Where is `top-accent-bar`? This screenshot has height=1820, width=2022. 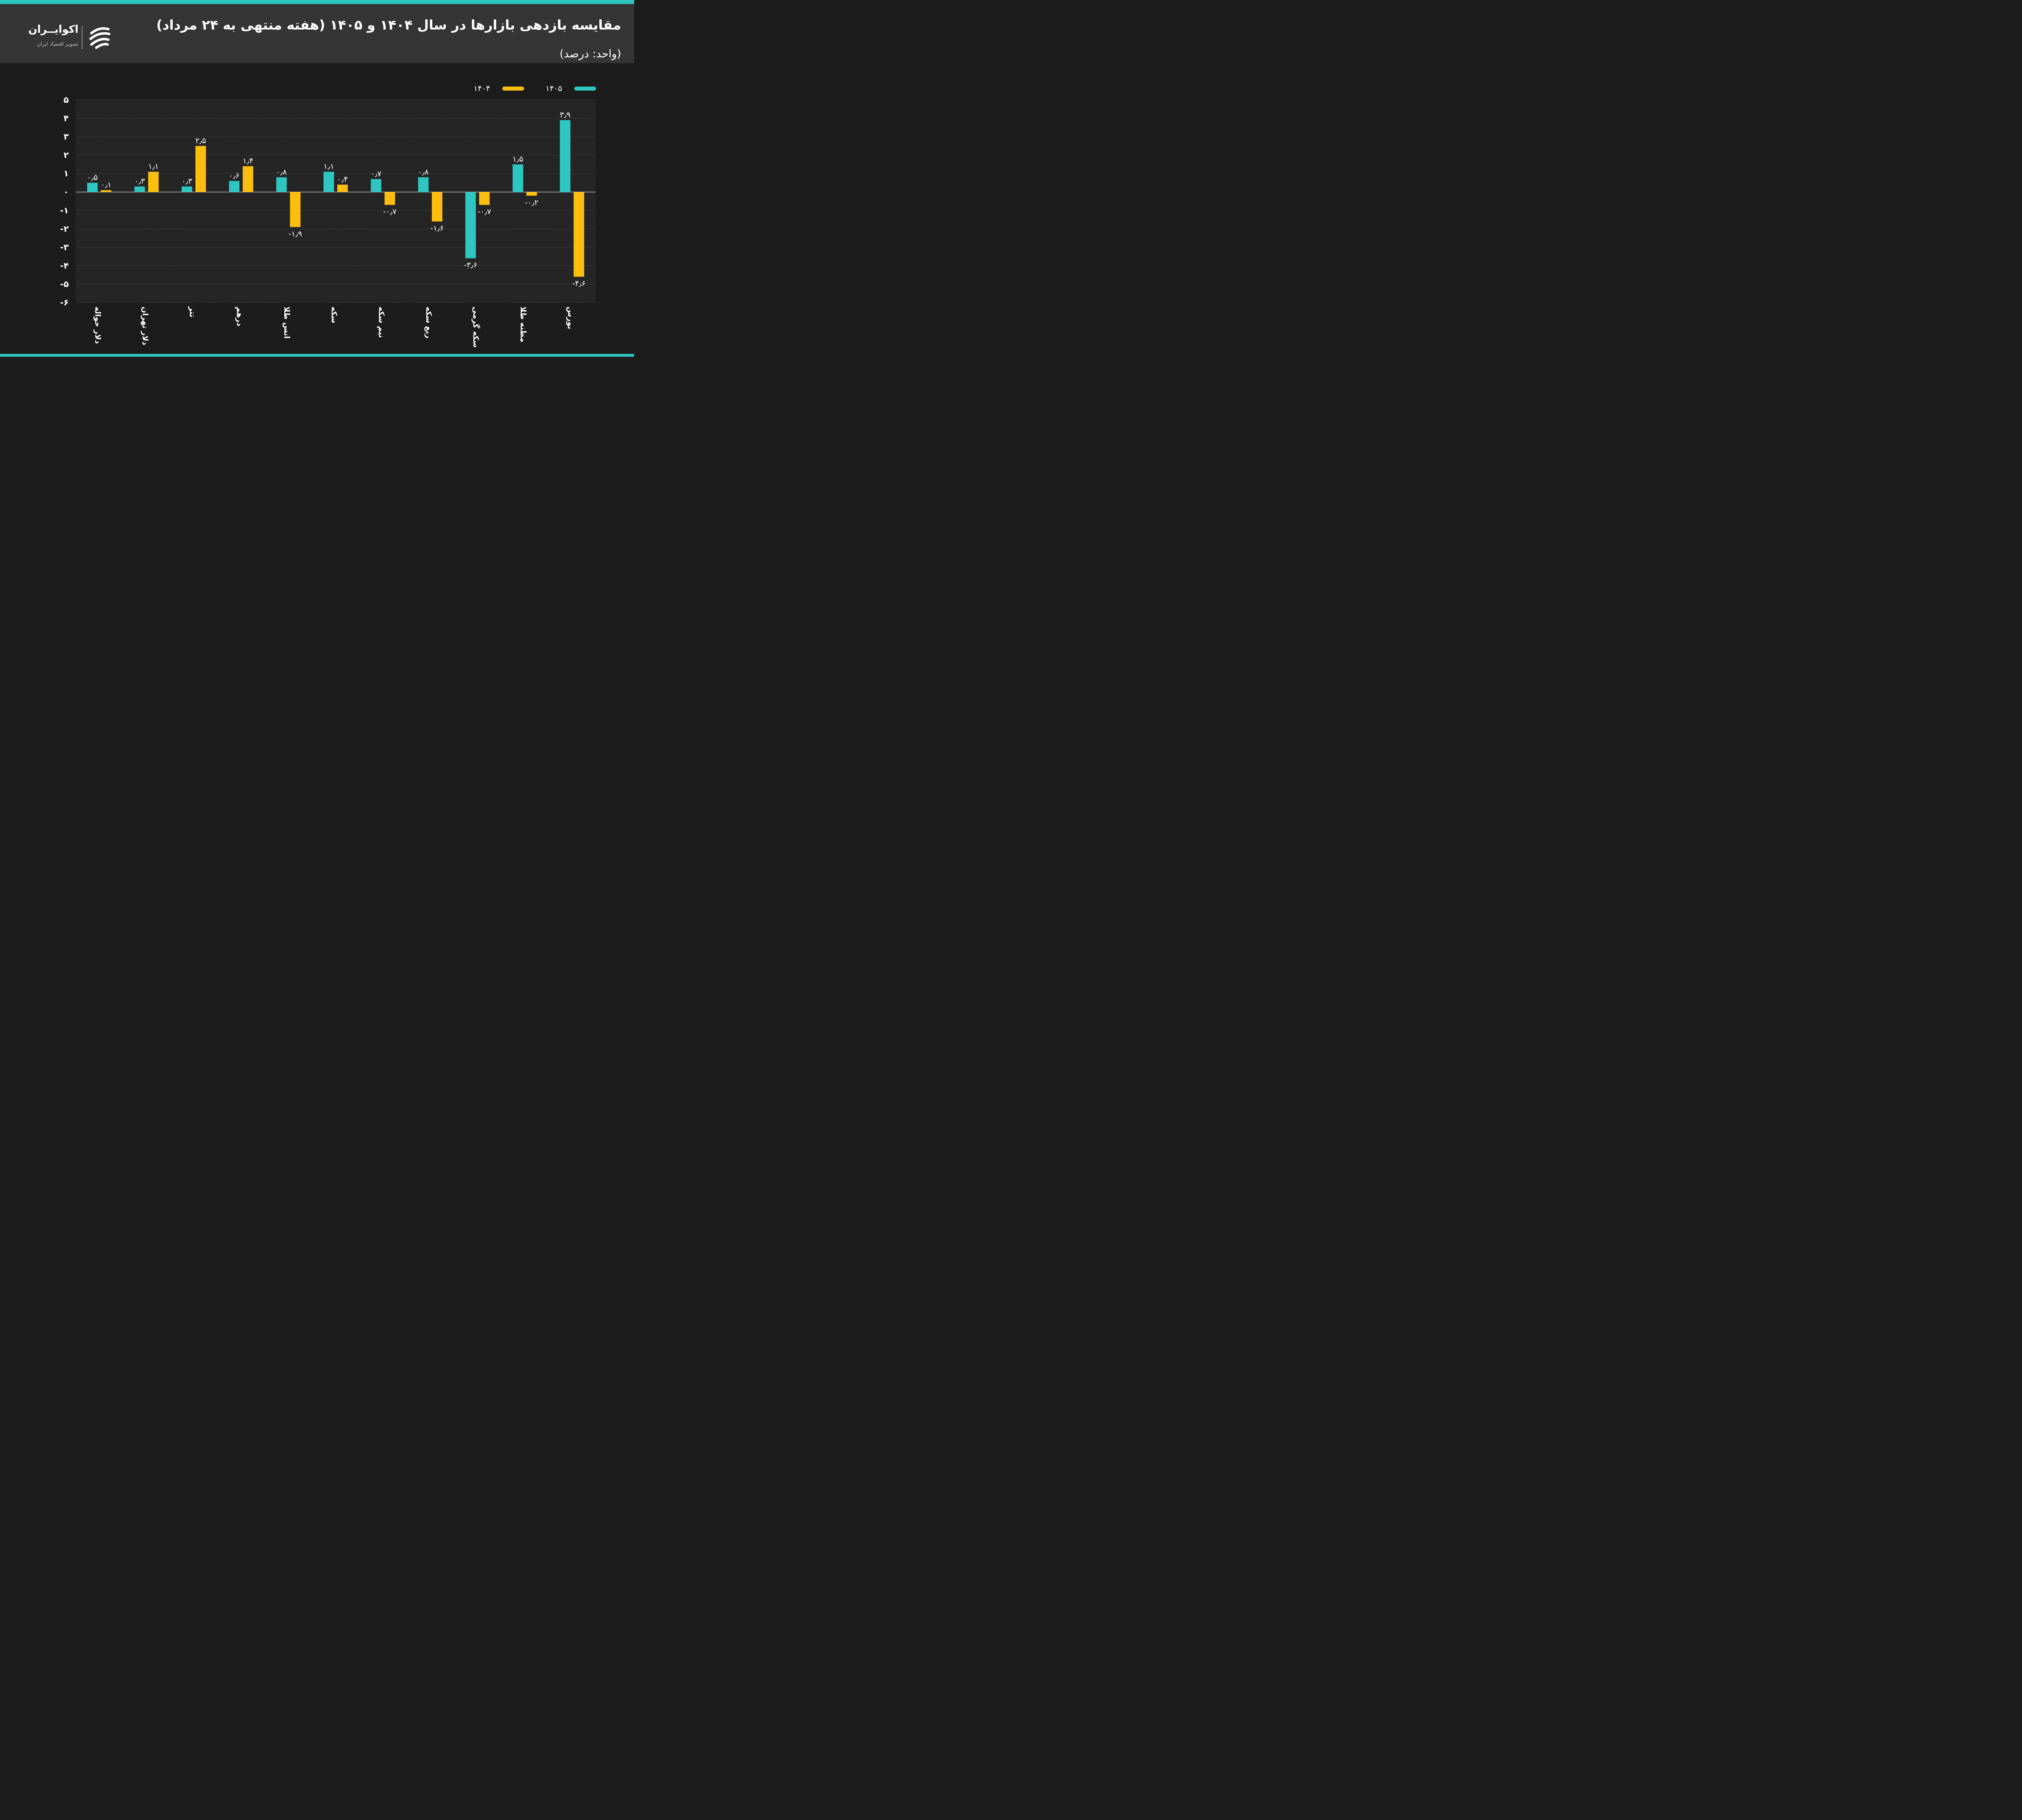 top-accent-bar is located at coordinates (317, 2).